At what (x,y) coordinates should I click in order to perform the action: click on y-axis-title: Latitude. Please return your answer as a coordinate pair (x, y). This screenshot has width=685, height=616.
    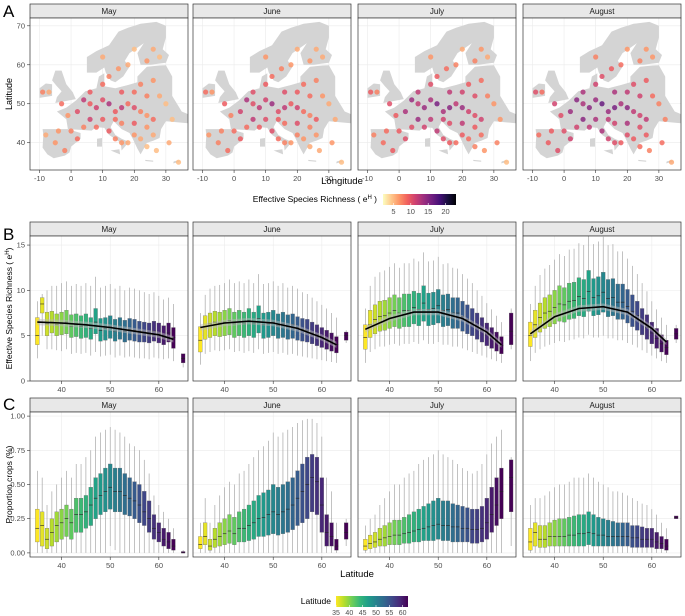
    Looking at the image, I should click on (9, 94).